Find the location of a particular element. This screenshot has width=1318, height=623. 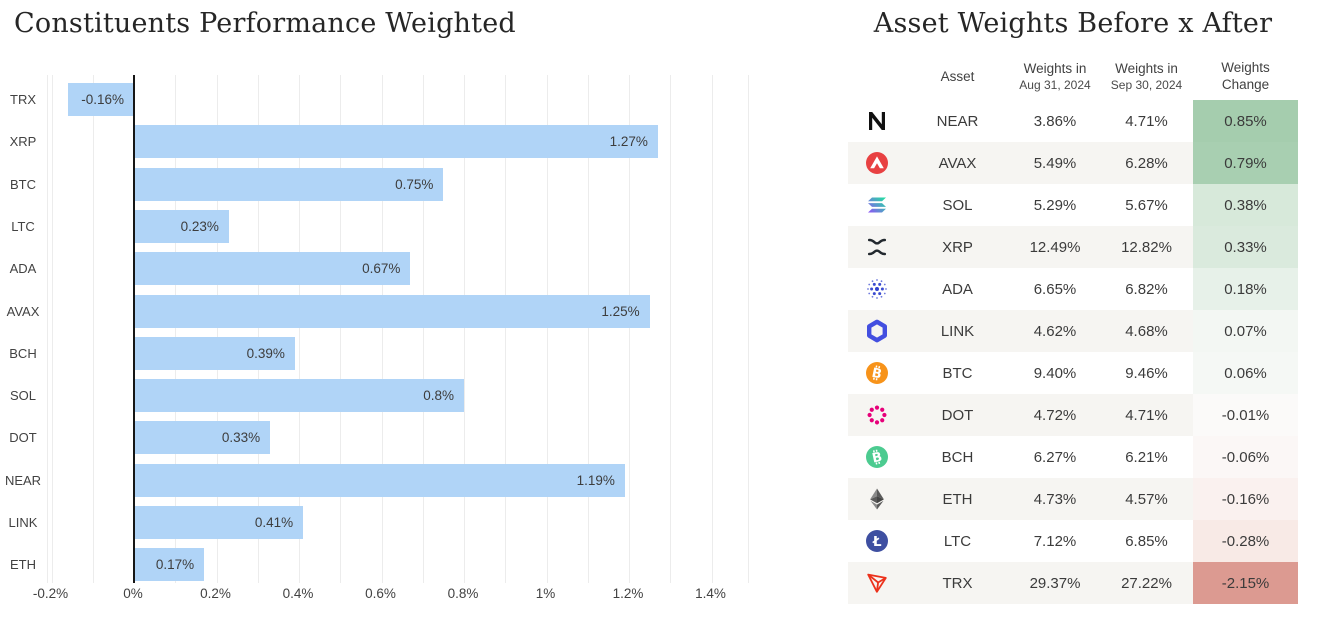

asset-symbol: ADA is located at coordinates (957, 289).